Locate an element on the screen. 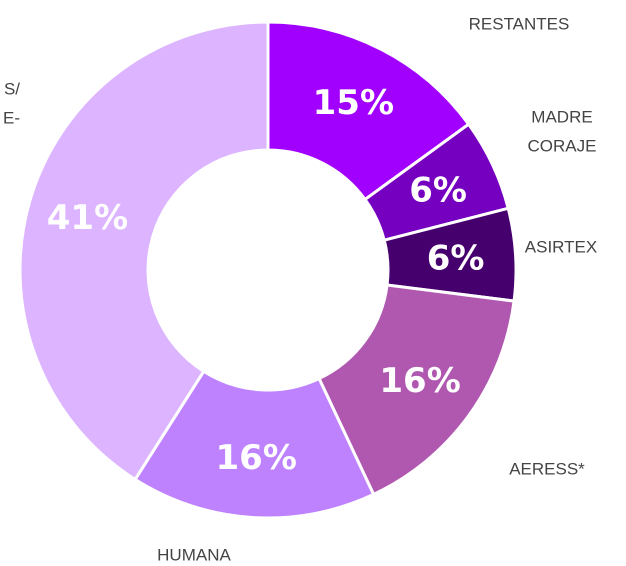 The width and height of the screenshot is (626, 566). percent-label: 41% is located at coordinates (87, 218).